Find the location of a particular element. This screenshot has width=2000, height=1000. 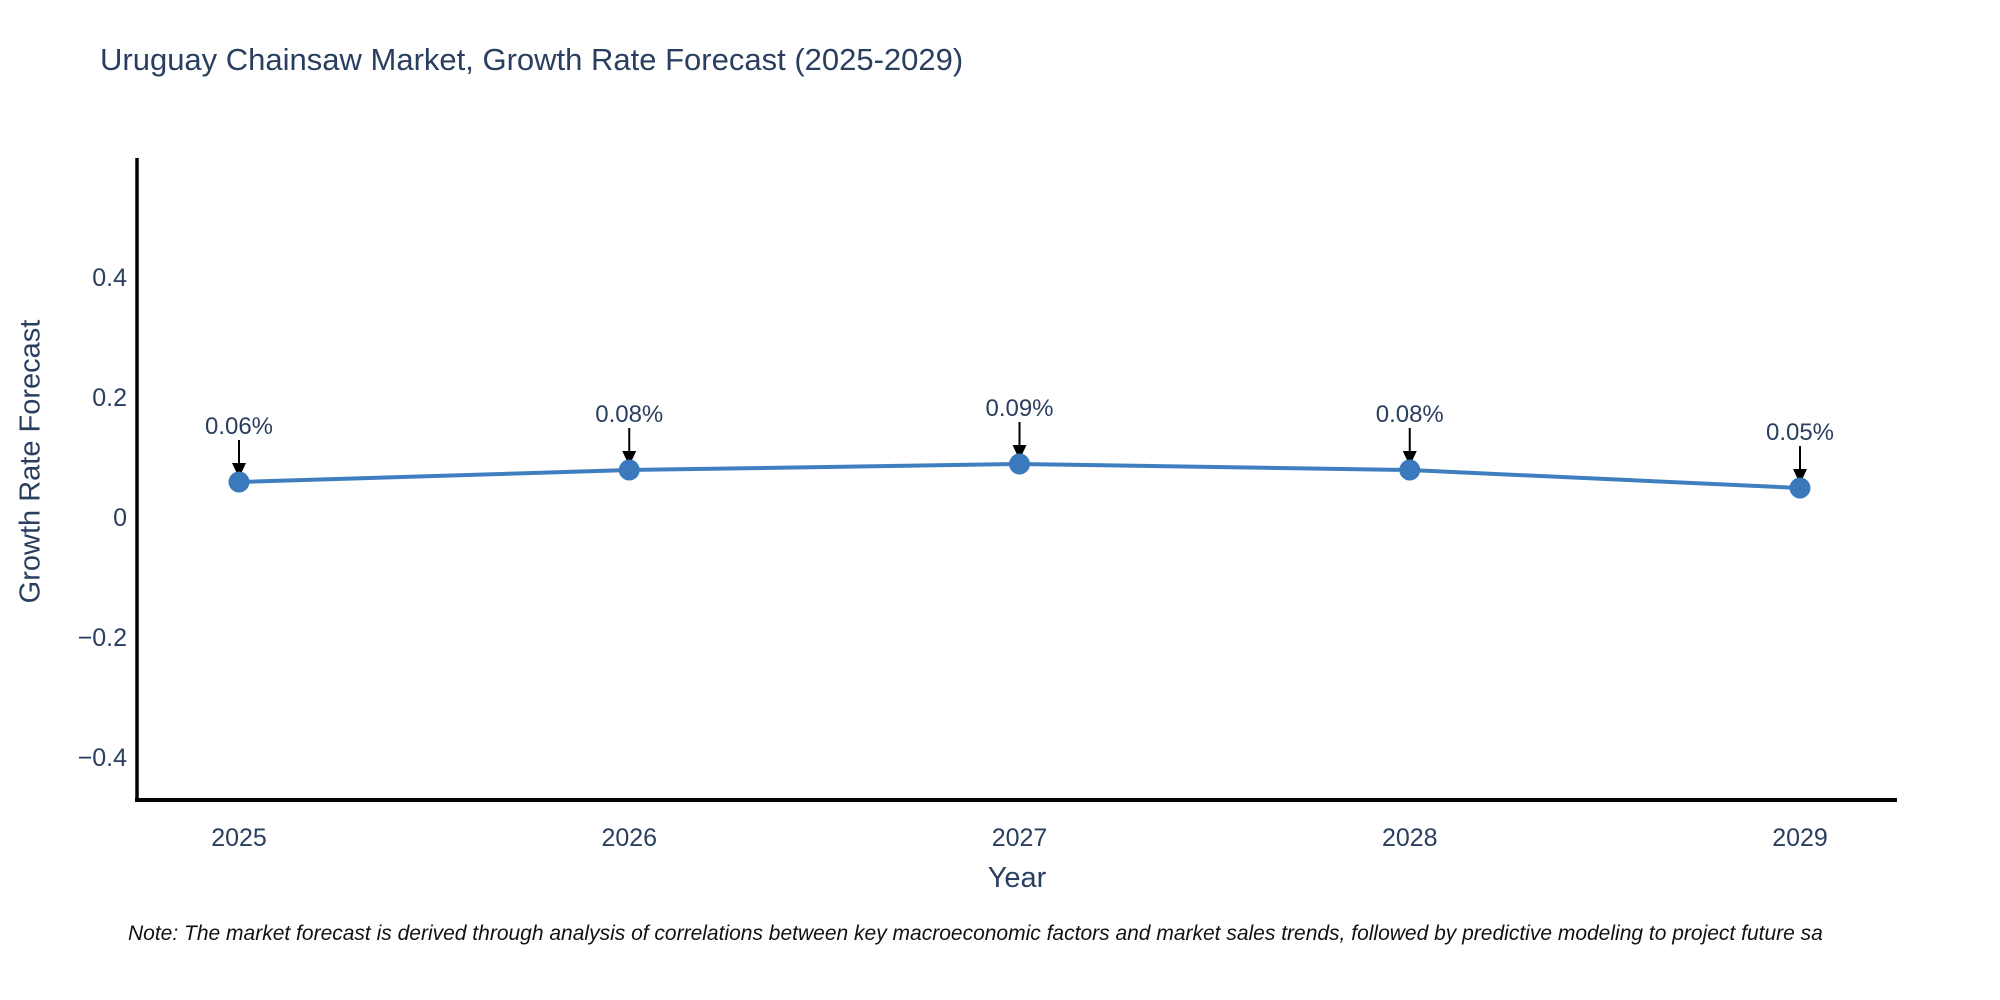

x-tick-label: 2027 is located at coordinates (1019, 838).